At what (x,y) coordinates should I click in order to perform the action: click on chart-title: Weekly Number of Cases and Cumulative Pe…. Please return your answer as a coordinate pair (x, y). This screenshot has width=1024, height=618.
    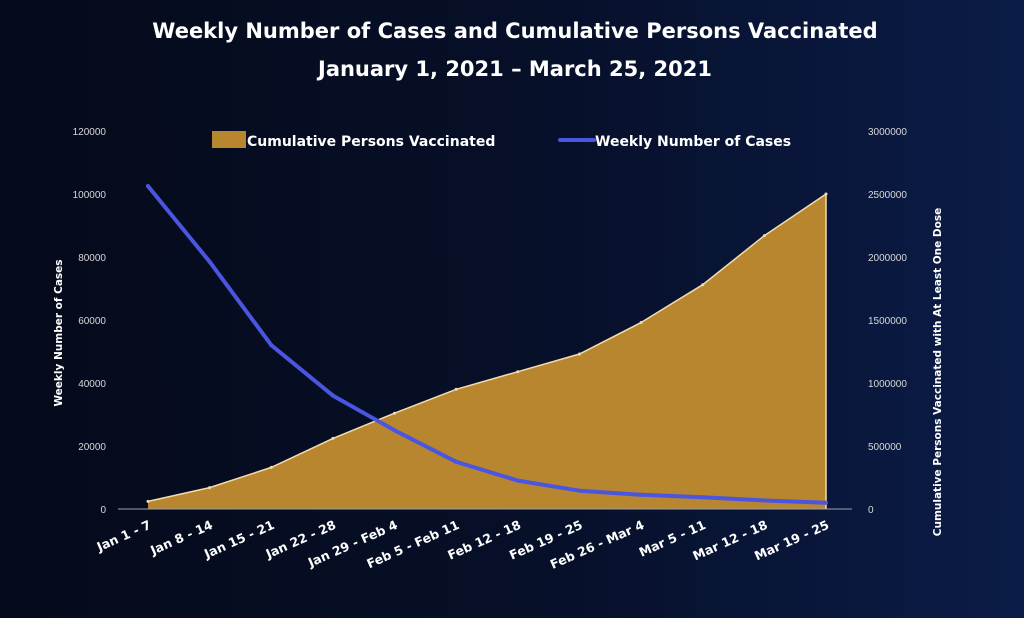
    Looking at the image, I should click on (514, 31).